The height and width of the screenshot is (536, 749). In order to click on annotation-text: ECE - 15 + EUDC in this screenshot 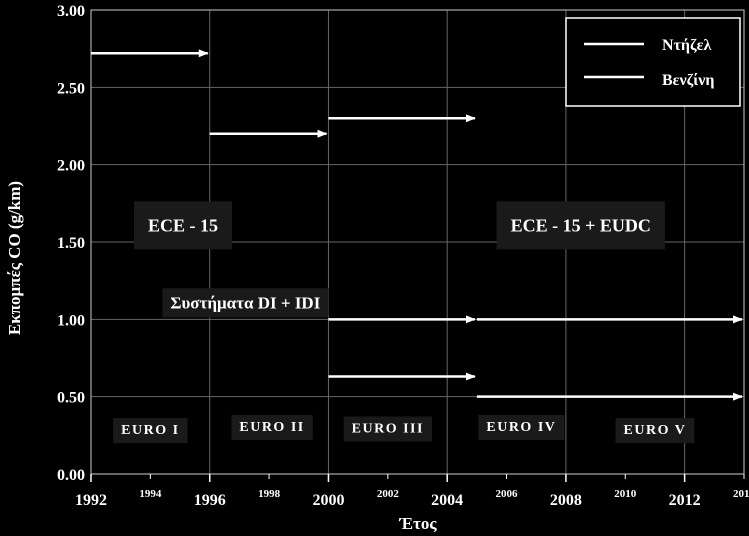, I will do `click(581, 225)`.